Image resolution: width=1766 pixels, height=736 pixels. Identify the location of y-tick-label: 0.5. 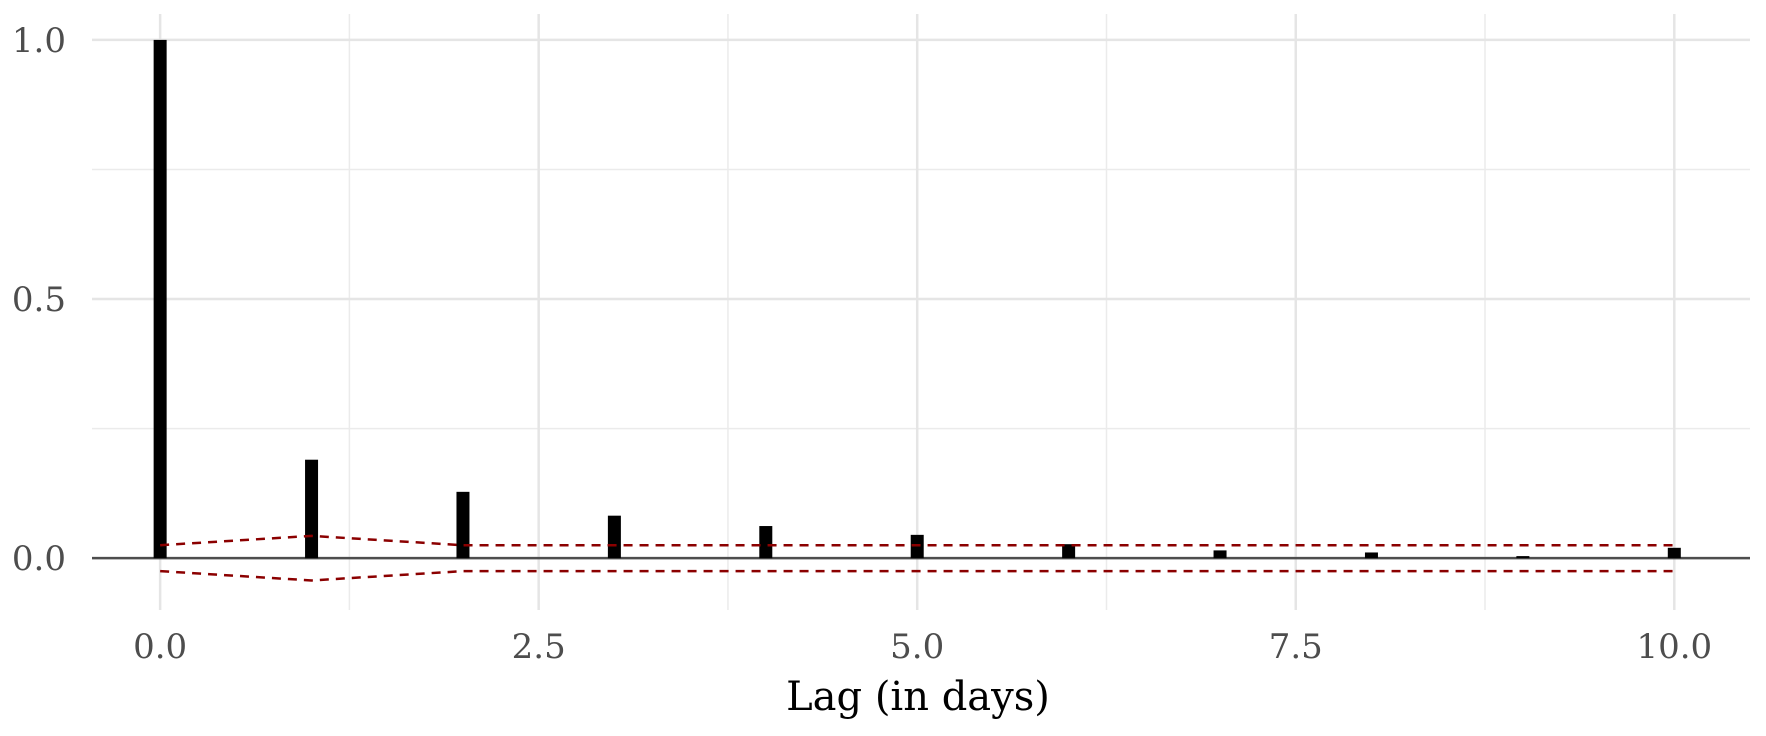
(39, 300).